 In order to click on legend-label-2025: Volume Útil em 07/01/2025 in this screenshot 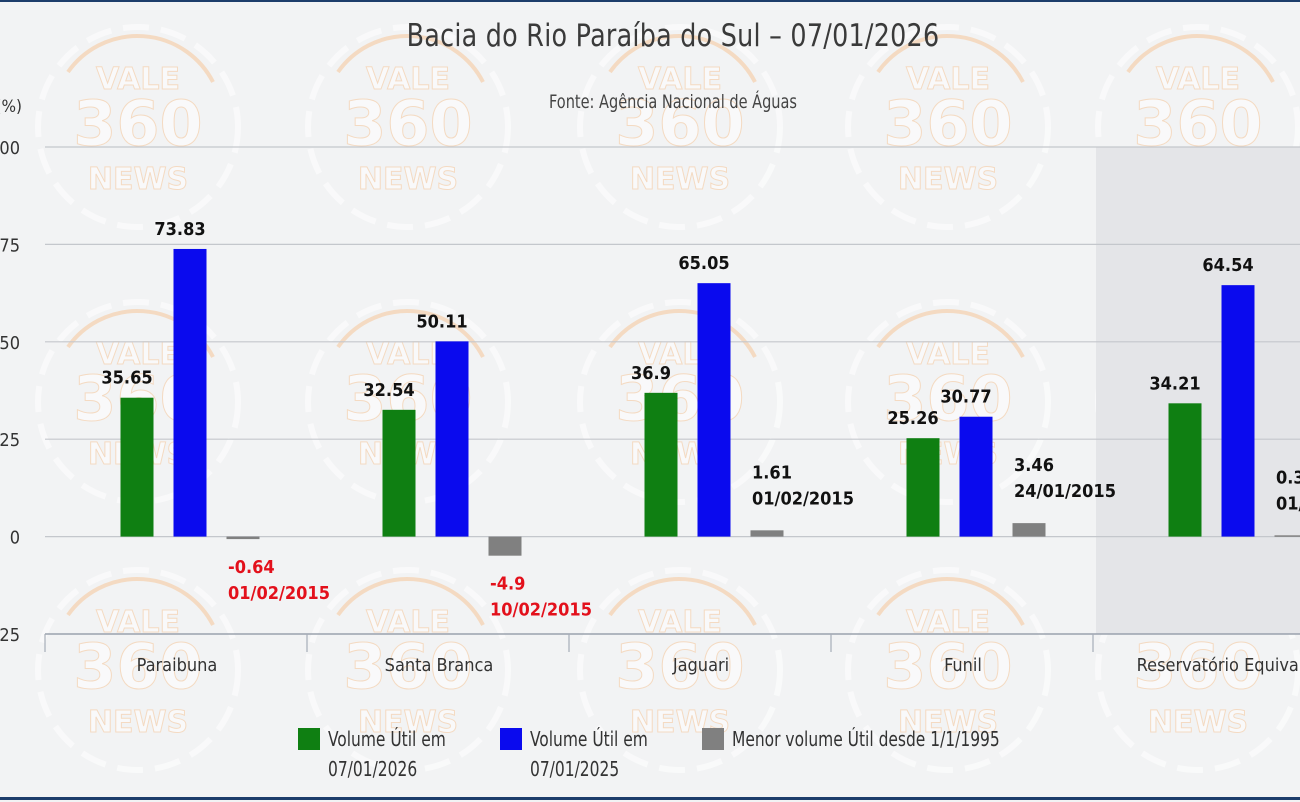, I will do `click(594, 754)`.